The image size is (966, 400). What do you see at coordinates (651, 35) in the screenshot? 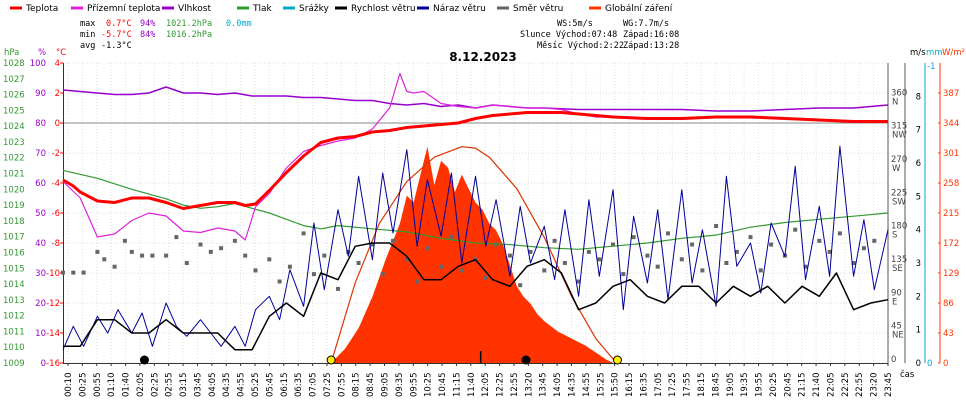
I see `sun-set-text: Západ:16:08` at bounding box center [651, 35].